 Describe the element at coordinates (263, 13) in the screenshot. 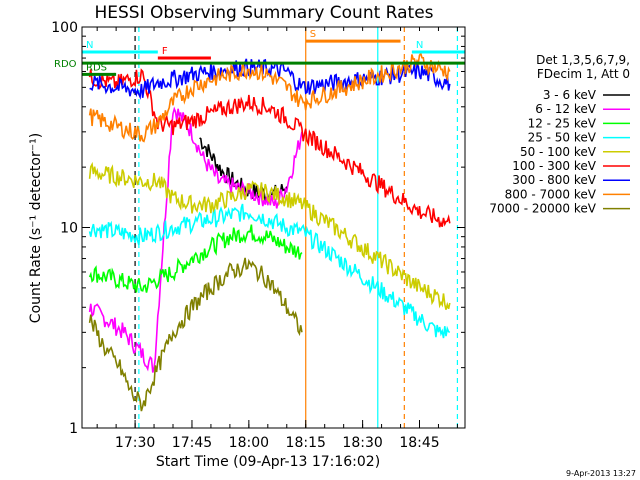

I see `chart-title: HESSI Observing Summary Count Rates` at that location.